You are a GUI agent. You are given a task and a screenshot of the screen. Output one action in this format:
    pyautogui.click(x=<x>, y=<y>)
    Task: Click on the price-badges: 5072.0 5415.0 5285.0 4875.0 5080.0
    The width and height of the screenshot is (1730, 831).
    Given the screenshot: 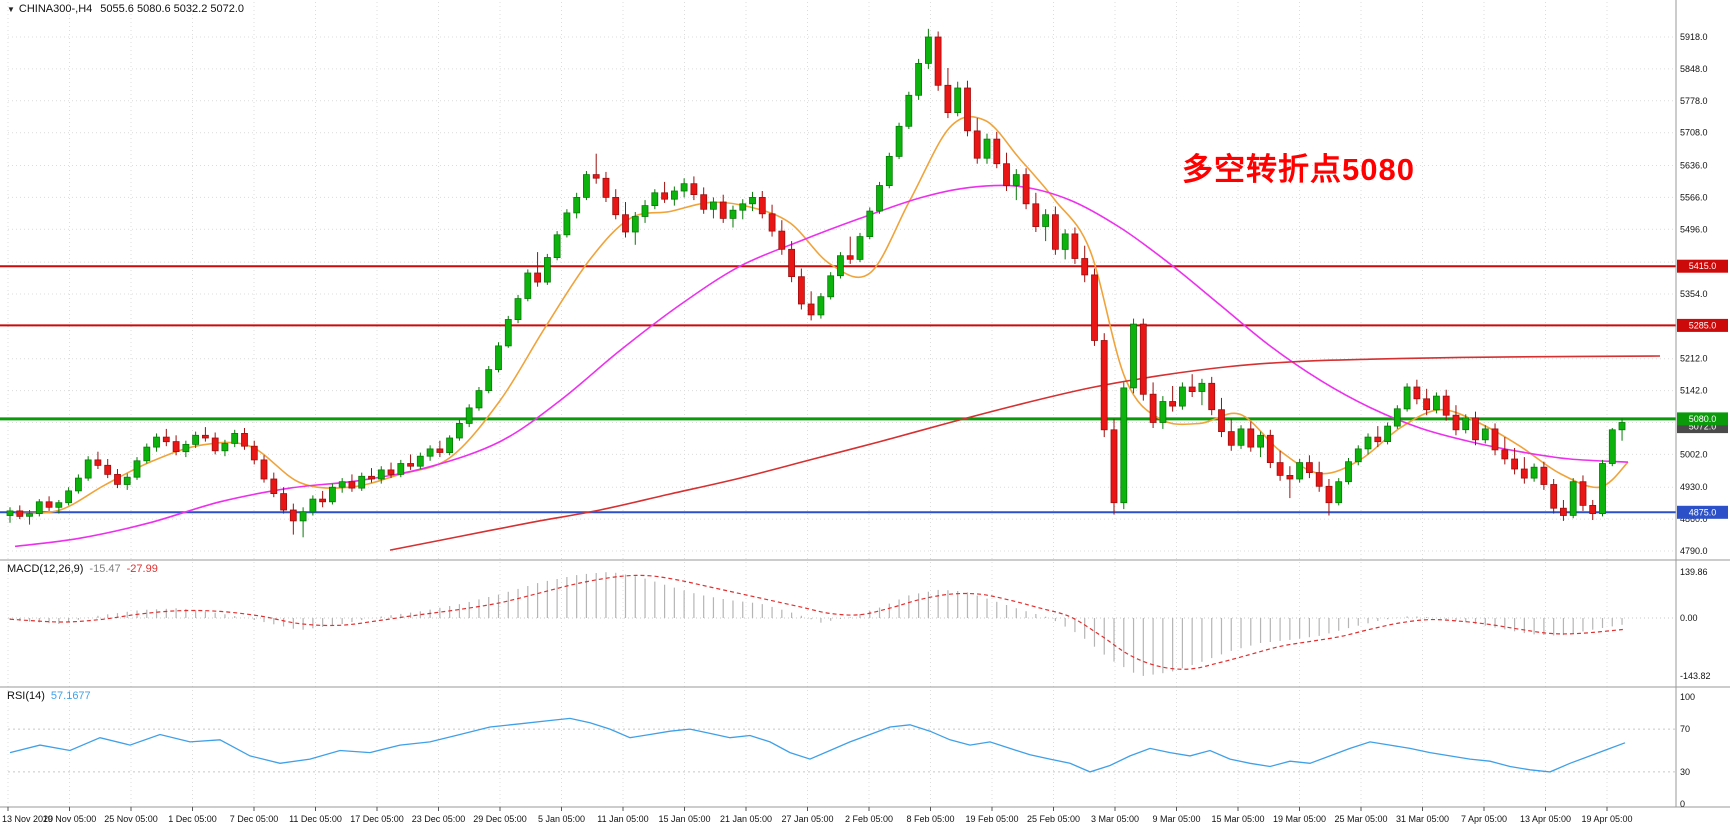 What is the action you would take?
    pyautogui.click(x=1702, y=389)
    